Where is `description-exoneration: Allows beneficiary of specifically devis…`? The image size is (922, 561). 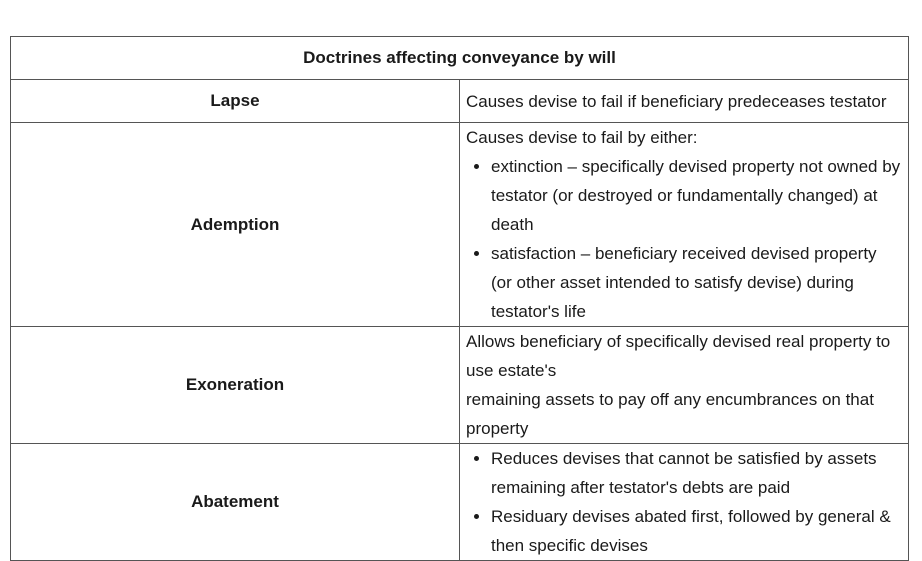 description-exoneration: Allows beneficiary of specifically devis… is located at coordinates (684, 385).